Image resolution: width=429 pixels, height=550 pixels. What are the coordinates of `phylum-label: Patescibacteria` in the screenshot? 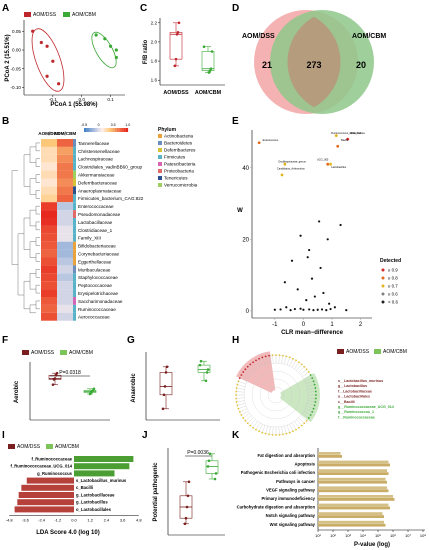 It's located at (180, 164).